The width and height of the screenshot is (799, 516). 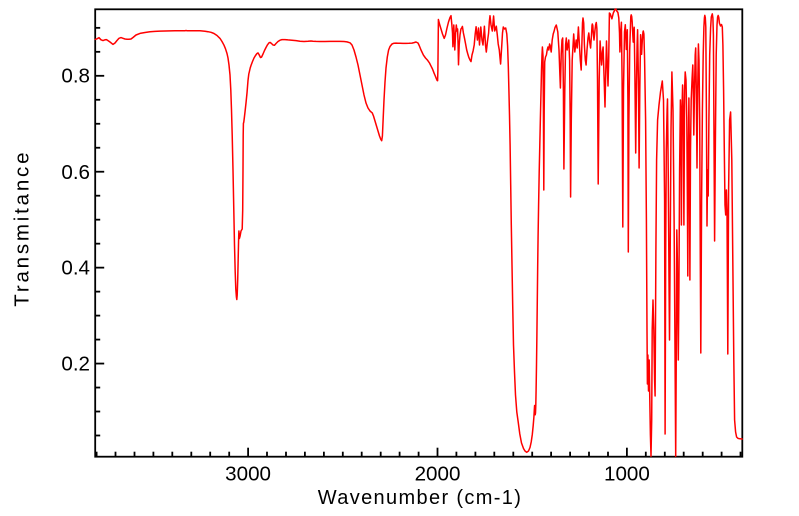 I want to click on svg-text: 2000, so click(x=438, y=474).